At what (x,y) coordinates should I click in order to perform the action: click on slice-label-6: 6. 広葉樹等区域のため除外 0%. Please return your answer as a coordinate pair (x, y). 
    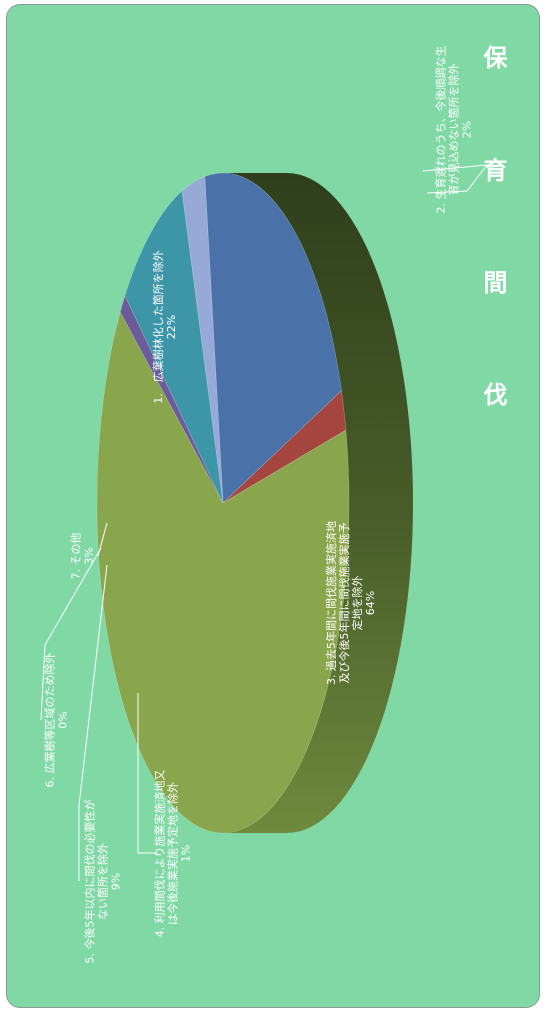
    Looking at the image, I should click on (56, 720).